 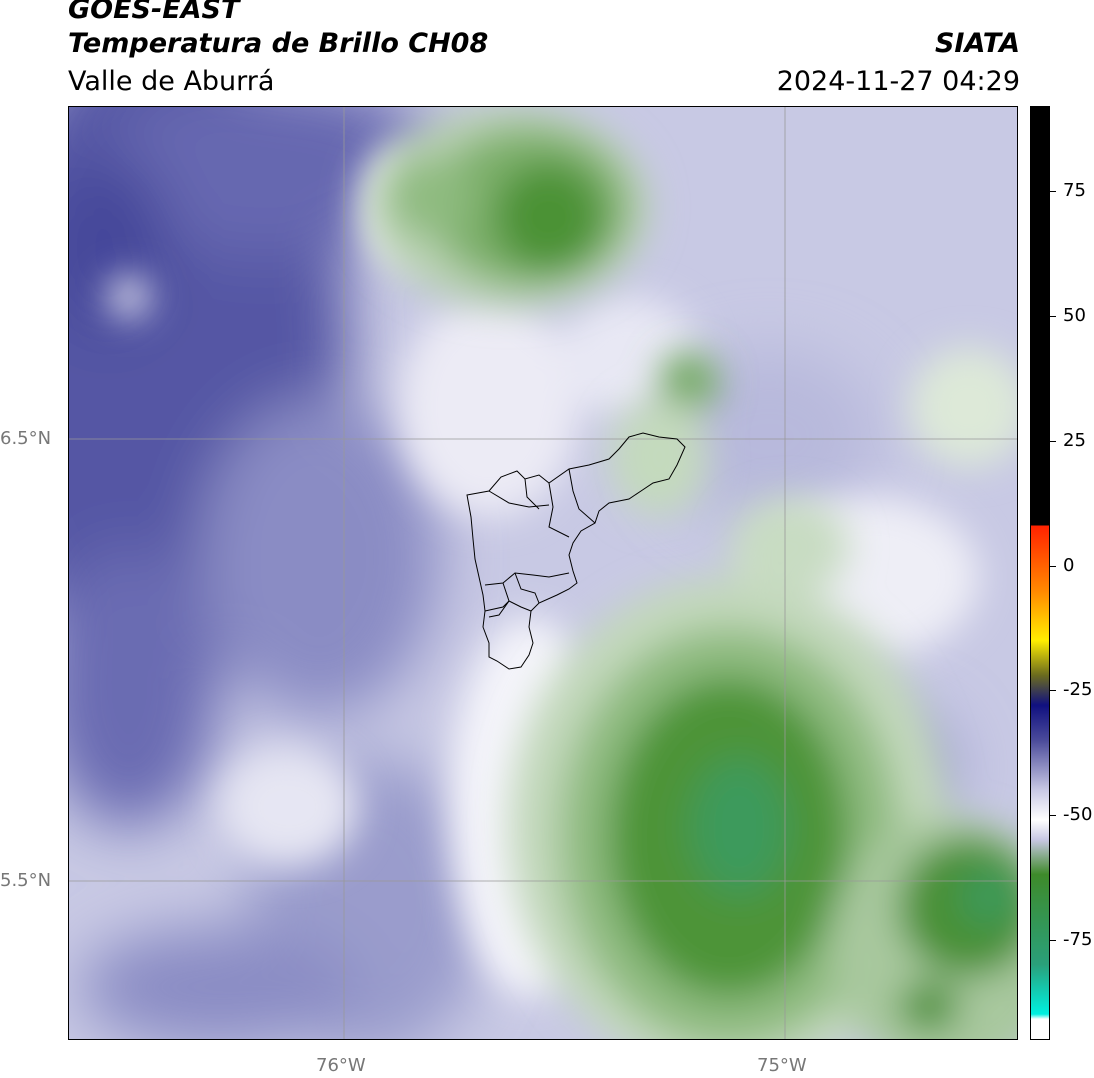 What do you see at coordinates (341, 1065) in the screenshot?
I see `lon-label-76w: 76°W` at bounding box center [341, 1065].